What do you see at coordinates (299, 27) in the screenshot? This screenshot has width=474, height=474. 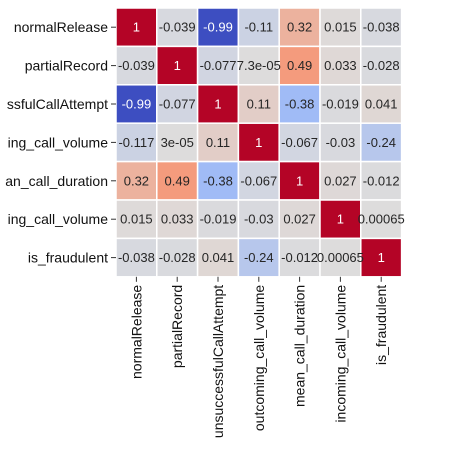 I see `cell-value-r0-c4: 0.32` at bounding box center [299, 27].